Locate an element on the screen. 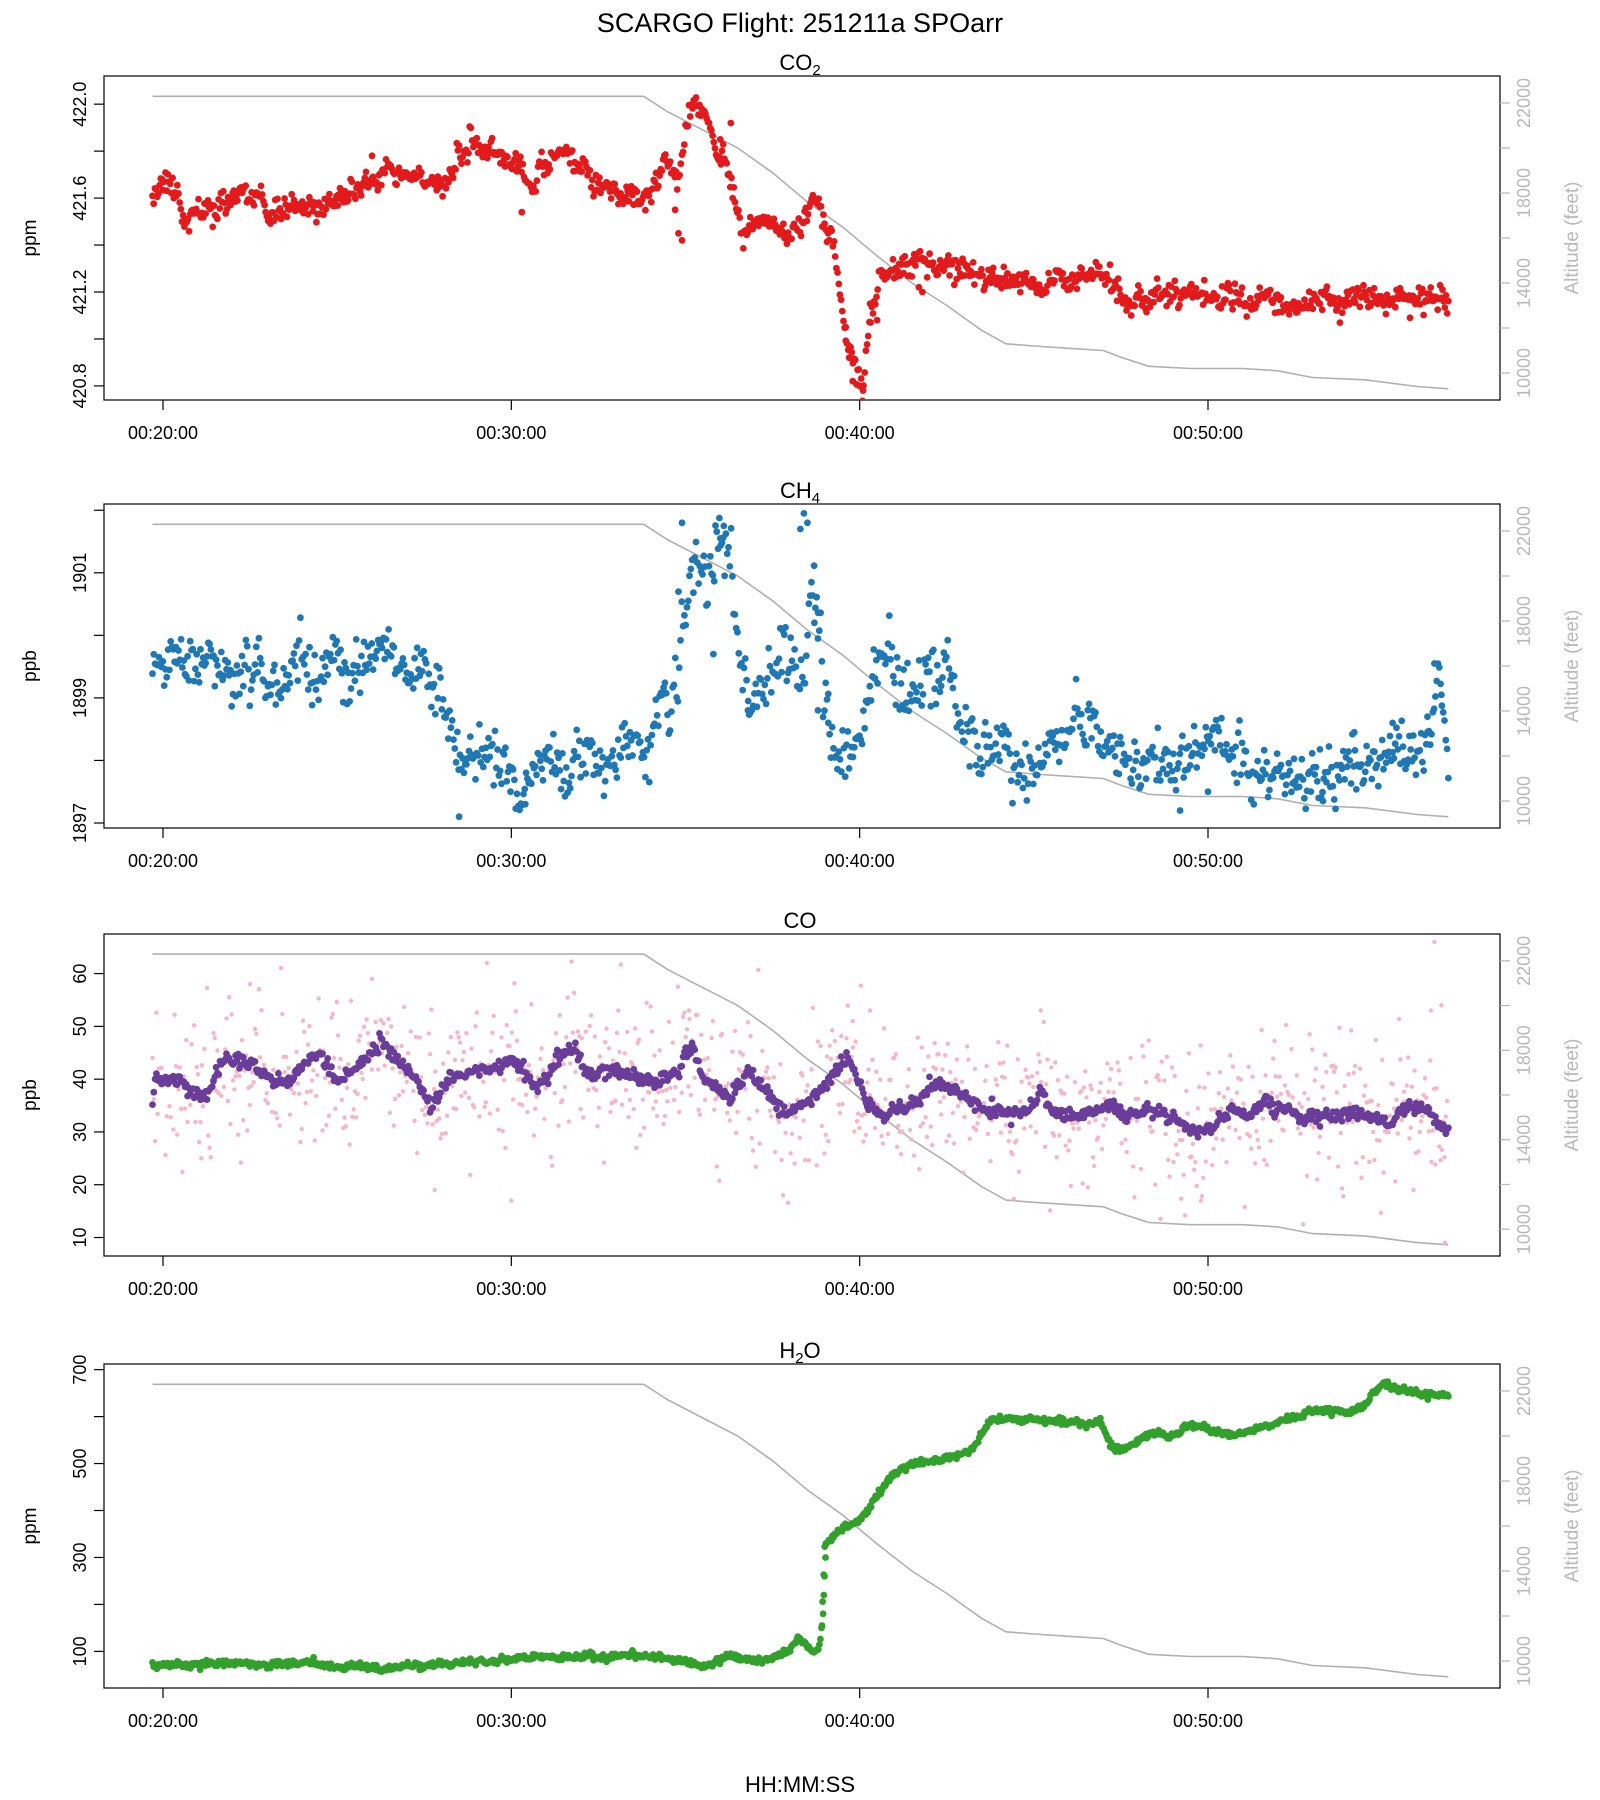 The image size is (1600, 1800). alt-tick-label-h2o: 14000 is located at coordinates (1524, 1571).